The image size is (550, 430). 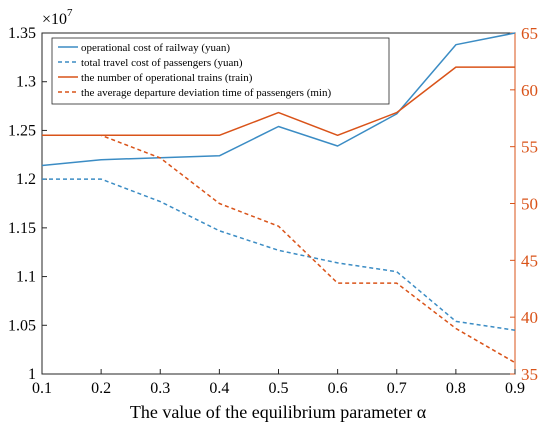 What do you see at coordinates (279, 388) in the screenshot?
I see `x-tick-label: 0.5` at bounding box center [279, 388].